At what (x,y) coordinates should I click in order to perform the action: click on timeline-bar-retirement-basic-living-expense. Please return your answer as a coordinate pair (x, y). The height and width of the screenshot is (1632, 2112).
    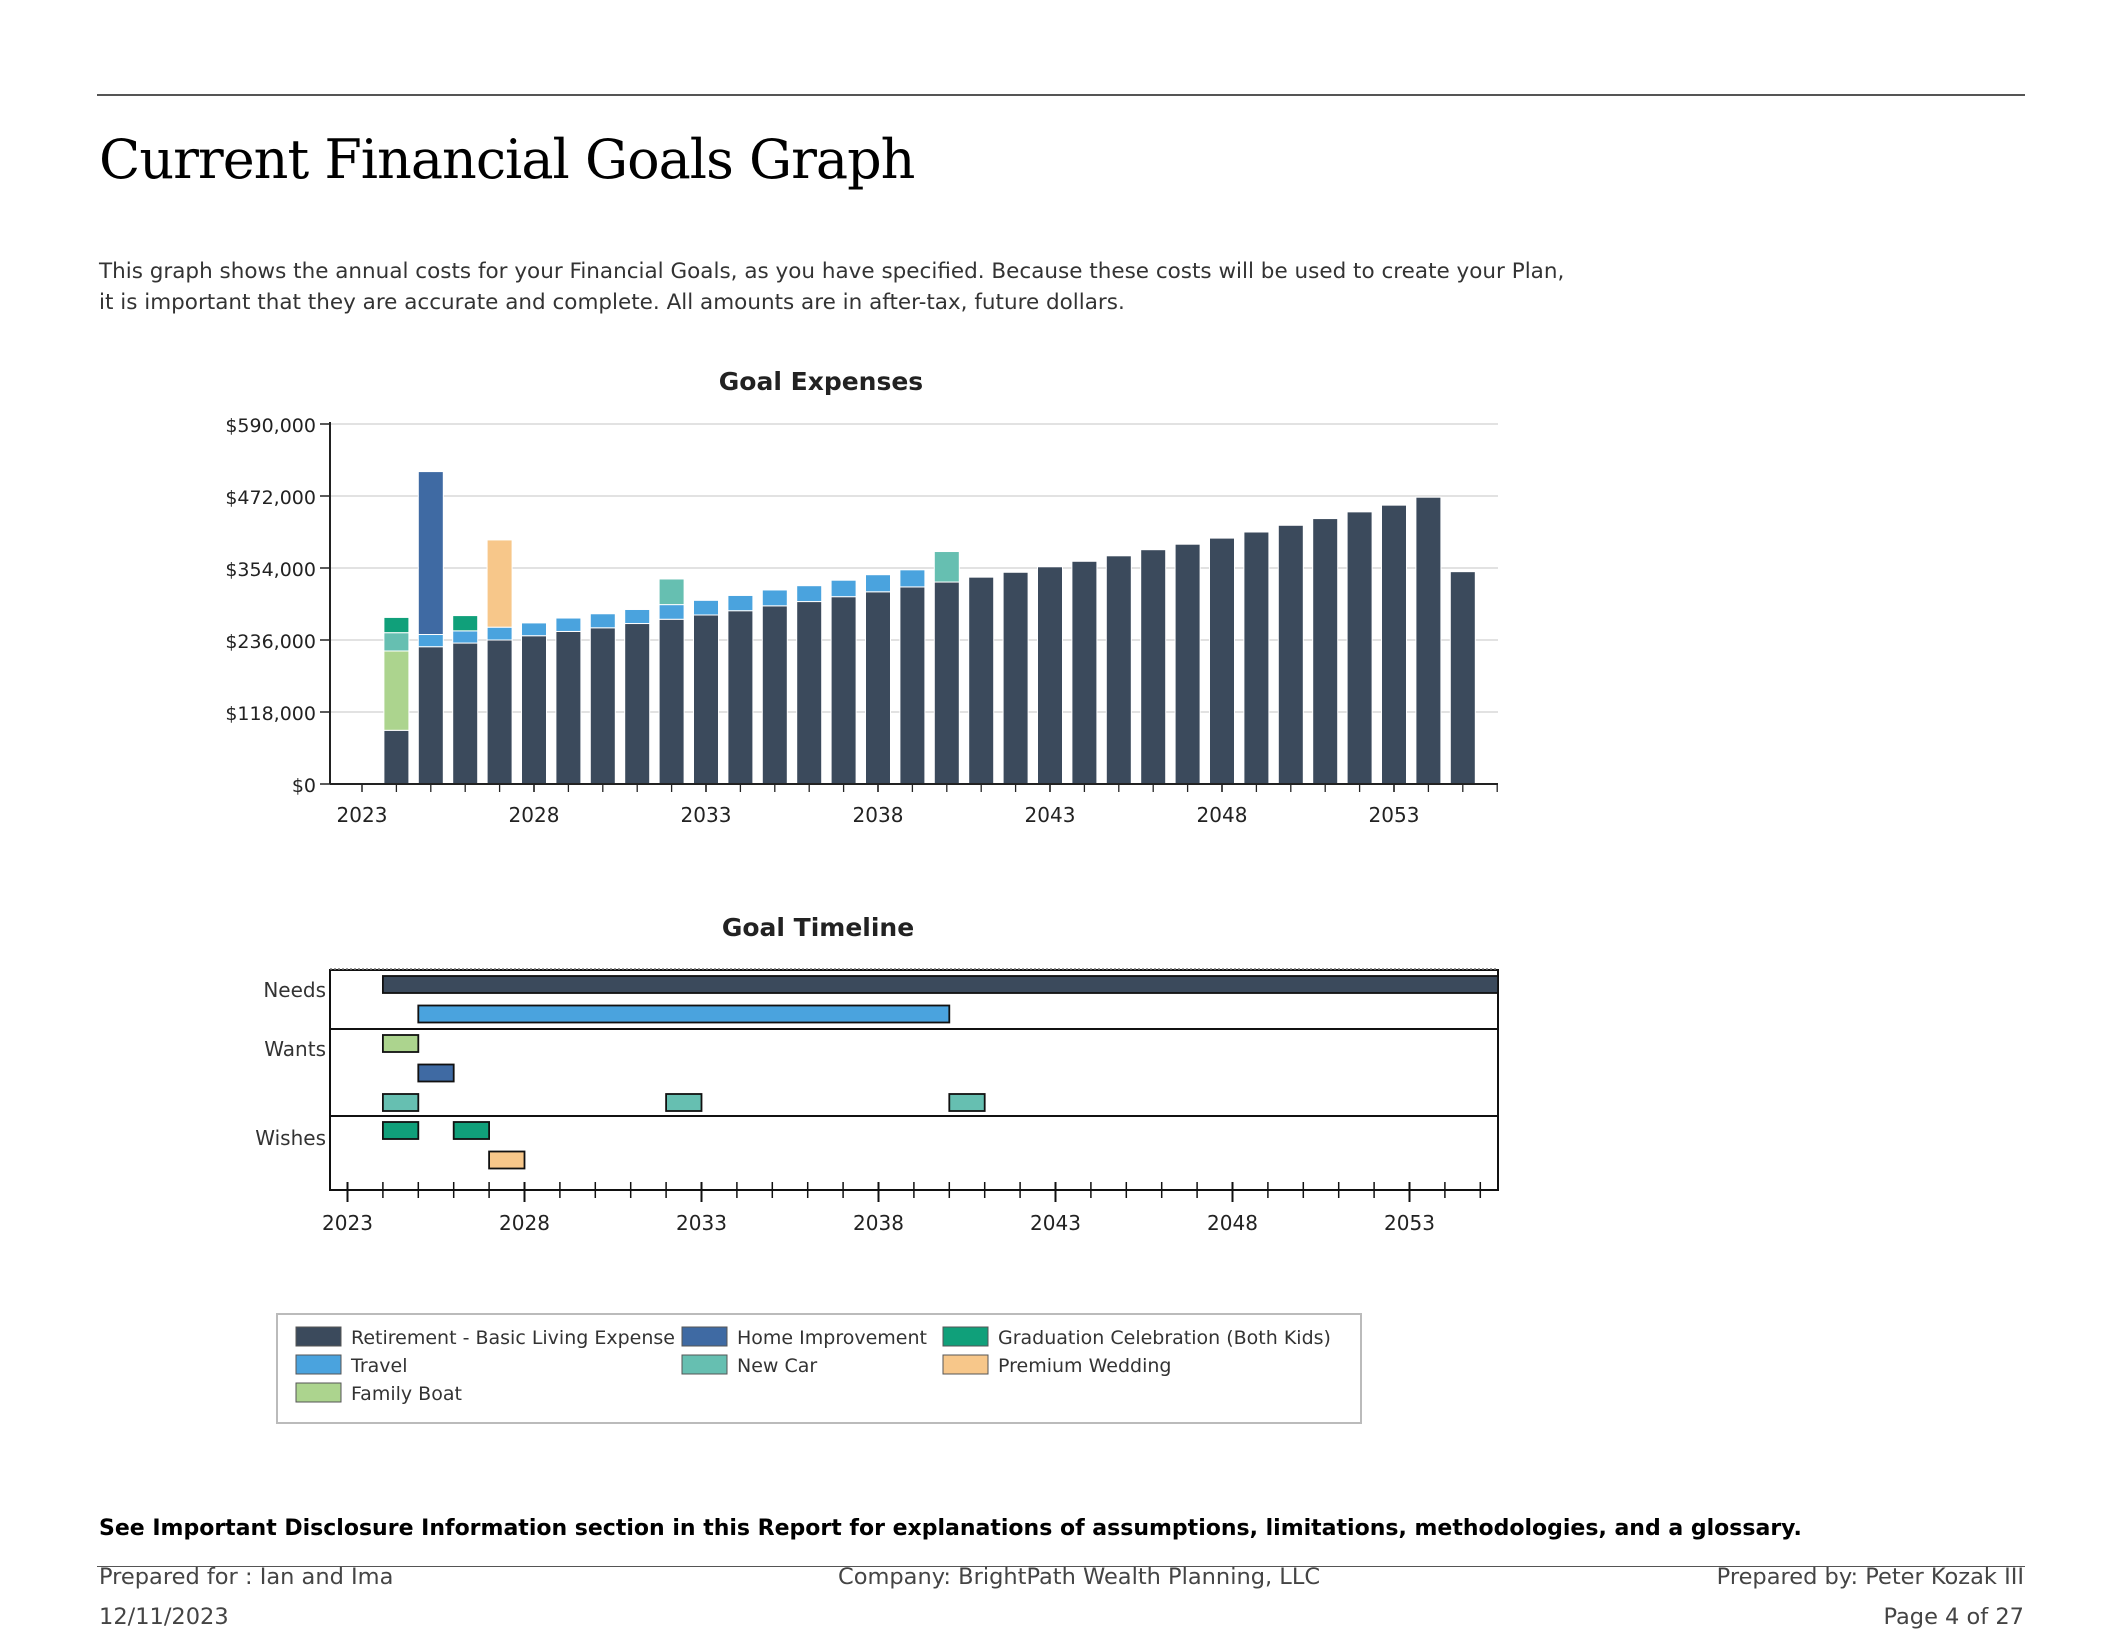
    Looking at the image, I should click on (940, 984).